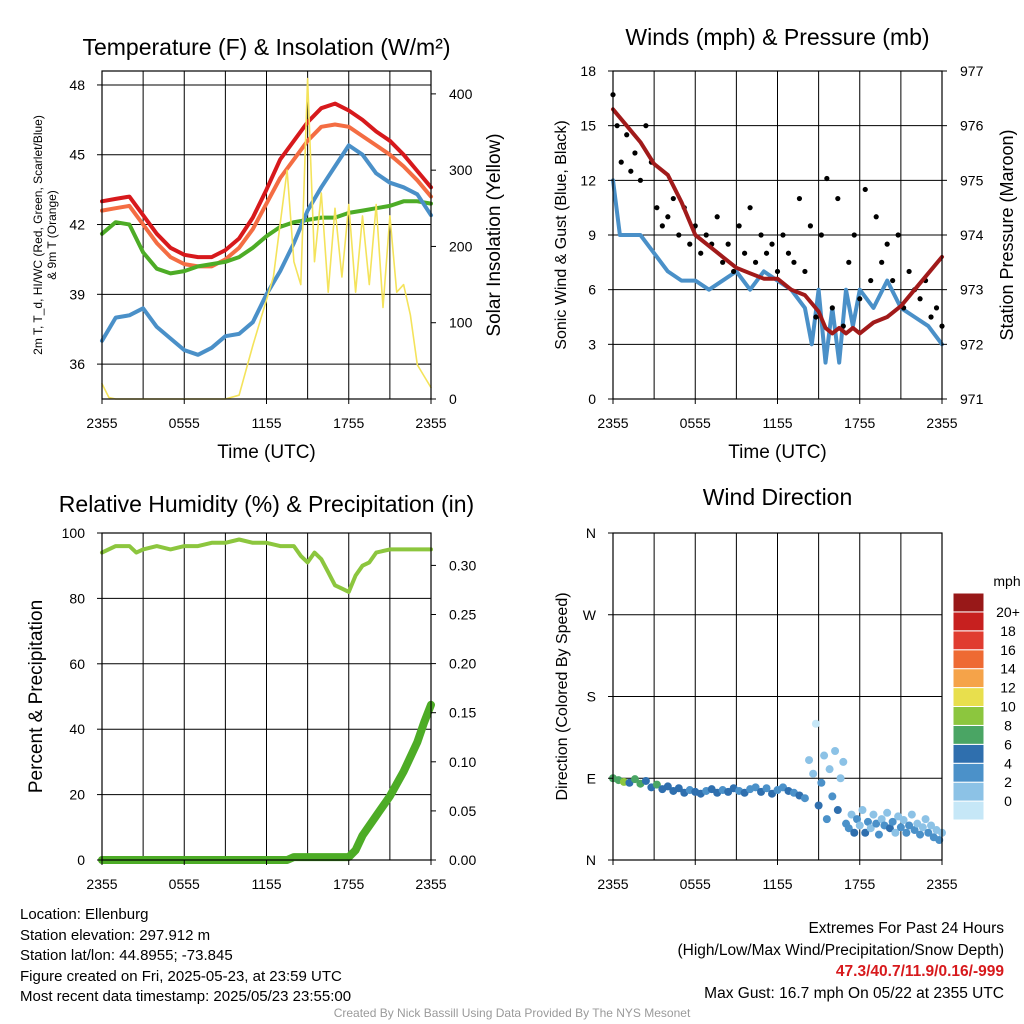 This screenshot has height=1024, width=1024. What do you see at coordinates (591, 533) in the screenshot?
I see `y-tick-label: N` at bounding box center [591, 533].